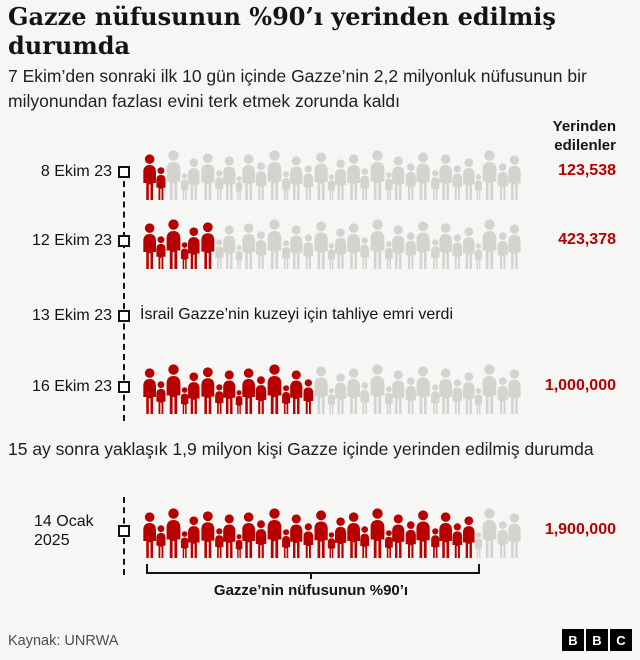 The image size is (640, 660). What do you see at coordinates (584, 136) in the screenshot?
I see `value-column-header: Yerinden edilenler` at bounding box center [584, 136].